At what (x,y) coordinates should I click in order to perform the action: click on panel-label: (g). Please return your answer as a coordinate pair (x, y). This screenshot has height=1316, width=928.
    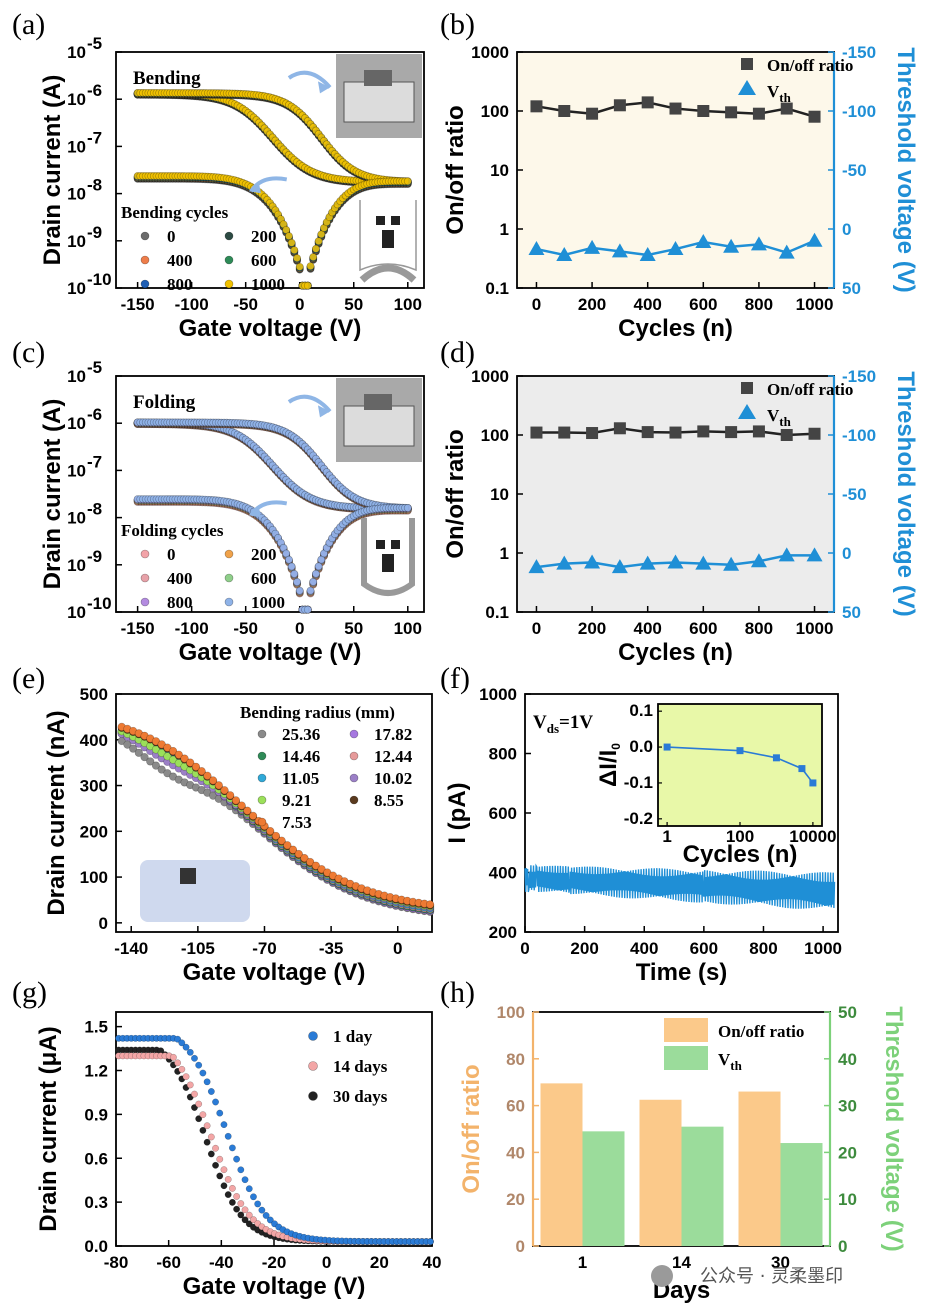
    Looking at the image, I should click on (29, 992).